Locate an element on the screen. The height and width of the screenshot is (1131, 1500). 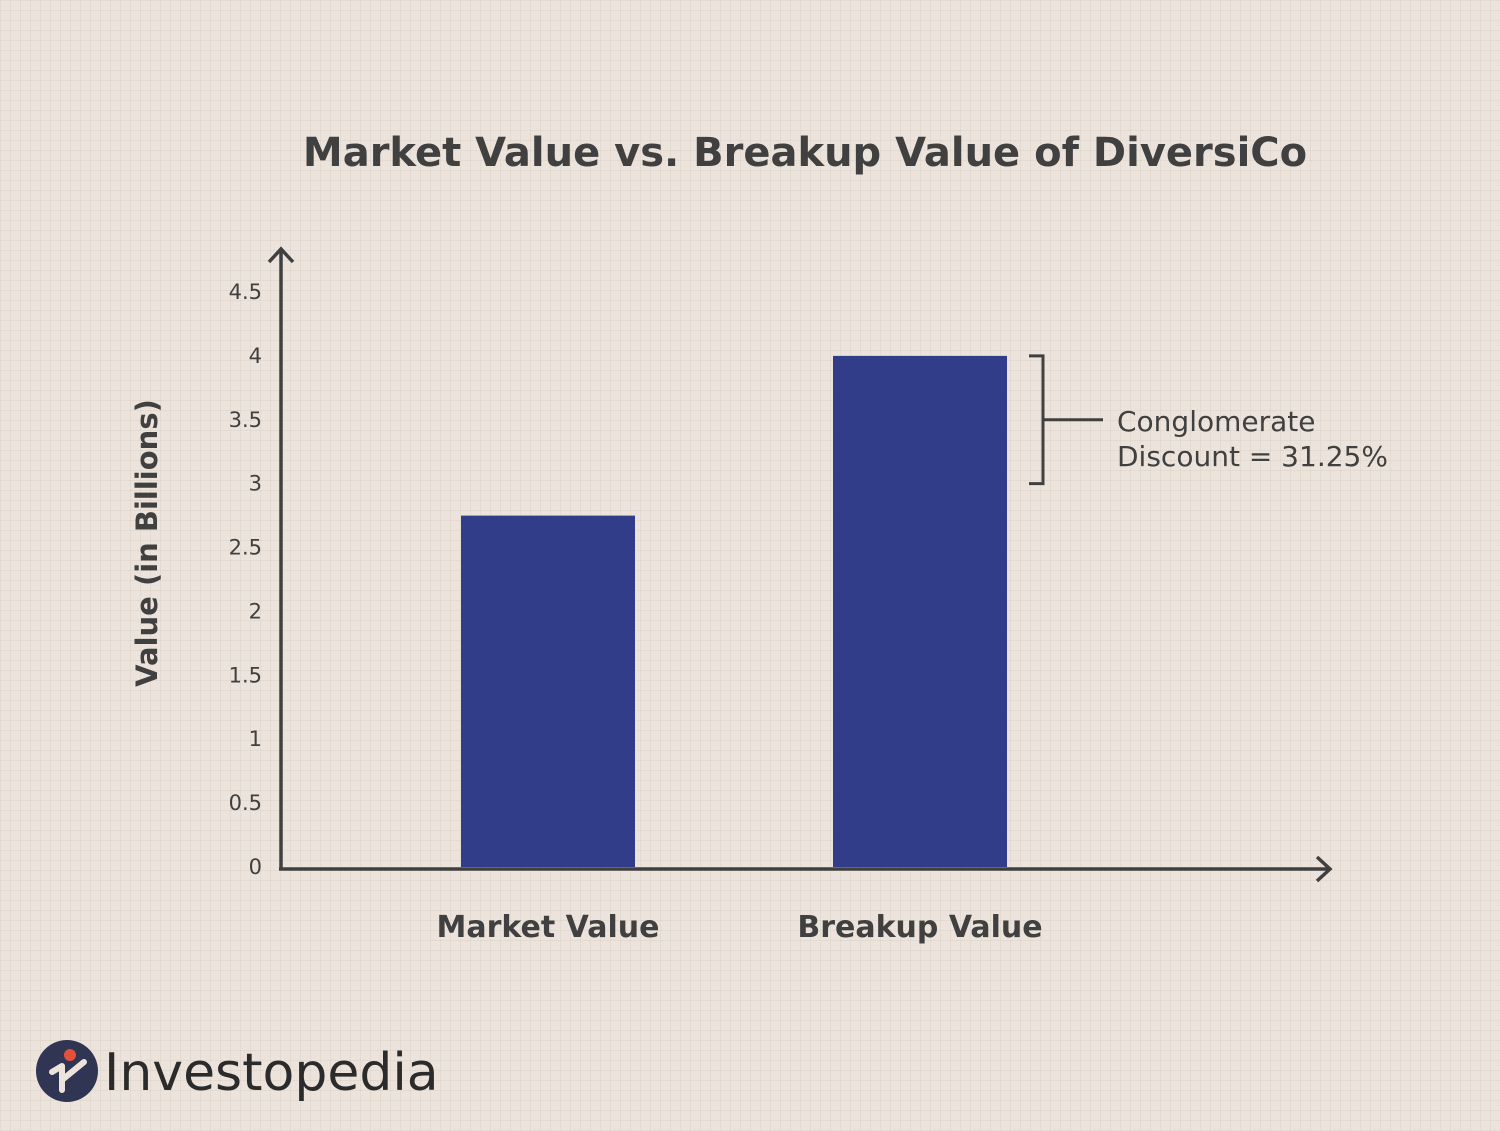
x-category-label: Breakup Value is located at coordinates (919, 927).